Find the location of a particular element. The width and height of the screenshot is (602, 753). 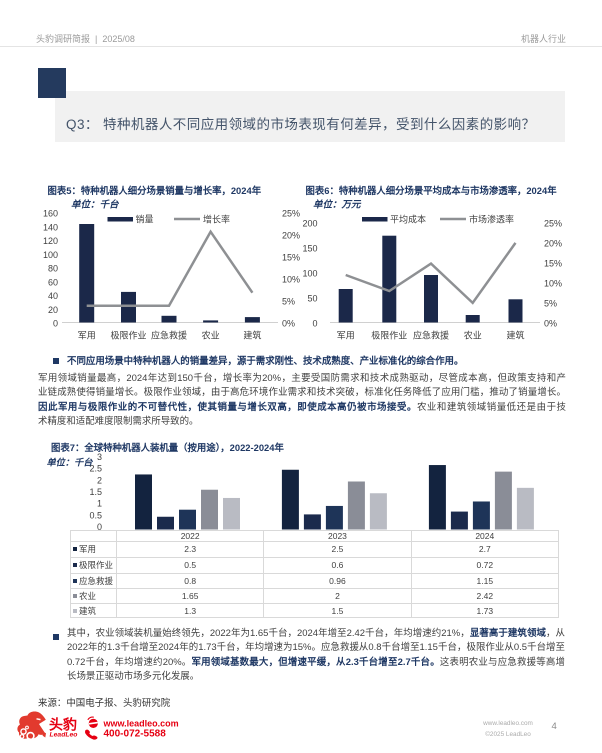

svg-text: 2.5 is located at coordinates (95, 469).